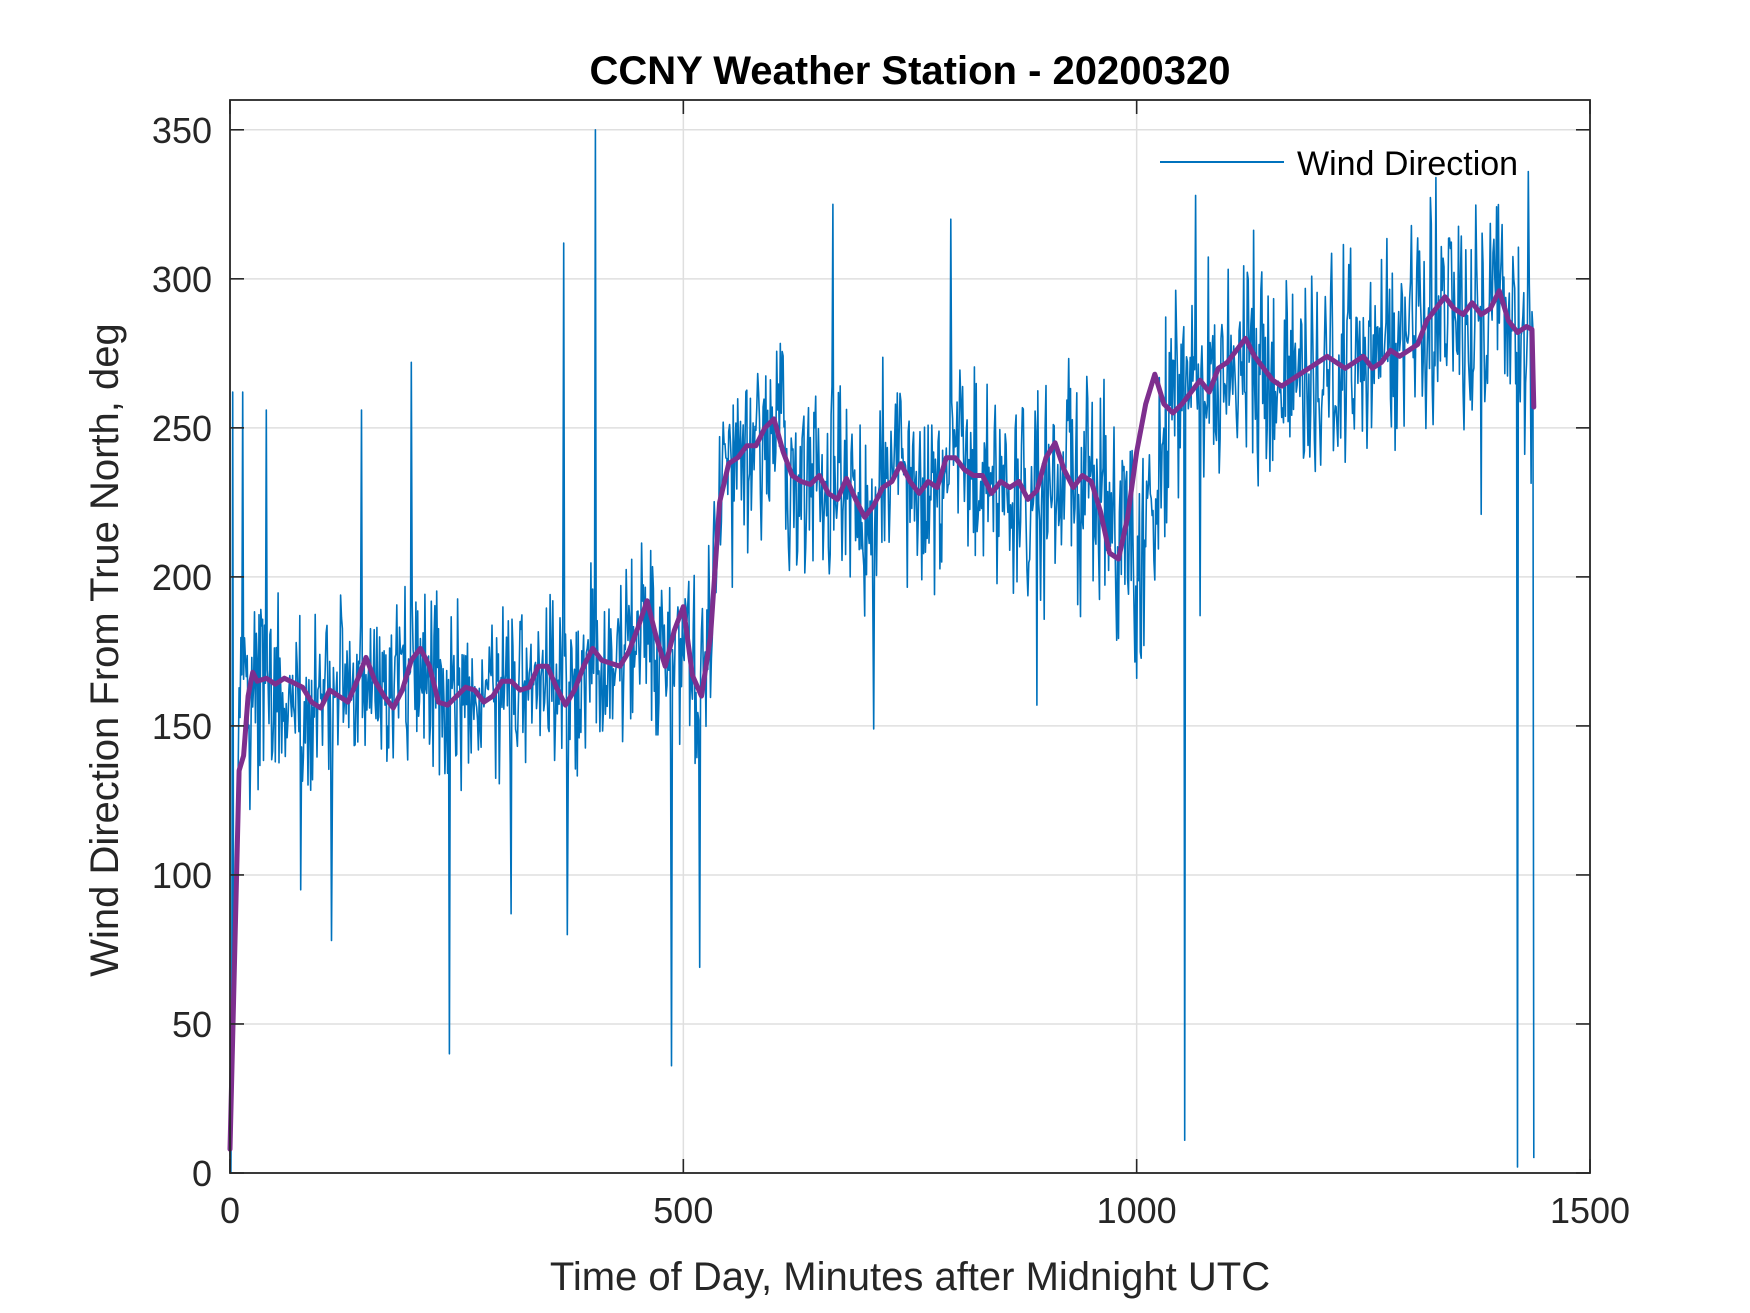 The height and width of the screenshot is (1313, 1750). Describe the element at coordinates (230, 1210) in the screenshot. I see `x-tick-label: 0` at that location.